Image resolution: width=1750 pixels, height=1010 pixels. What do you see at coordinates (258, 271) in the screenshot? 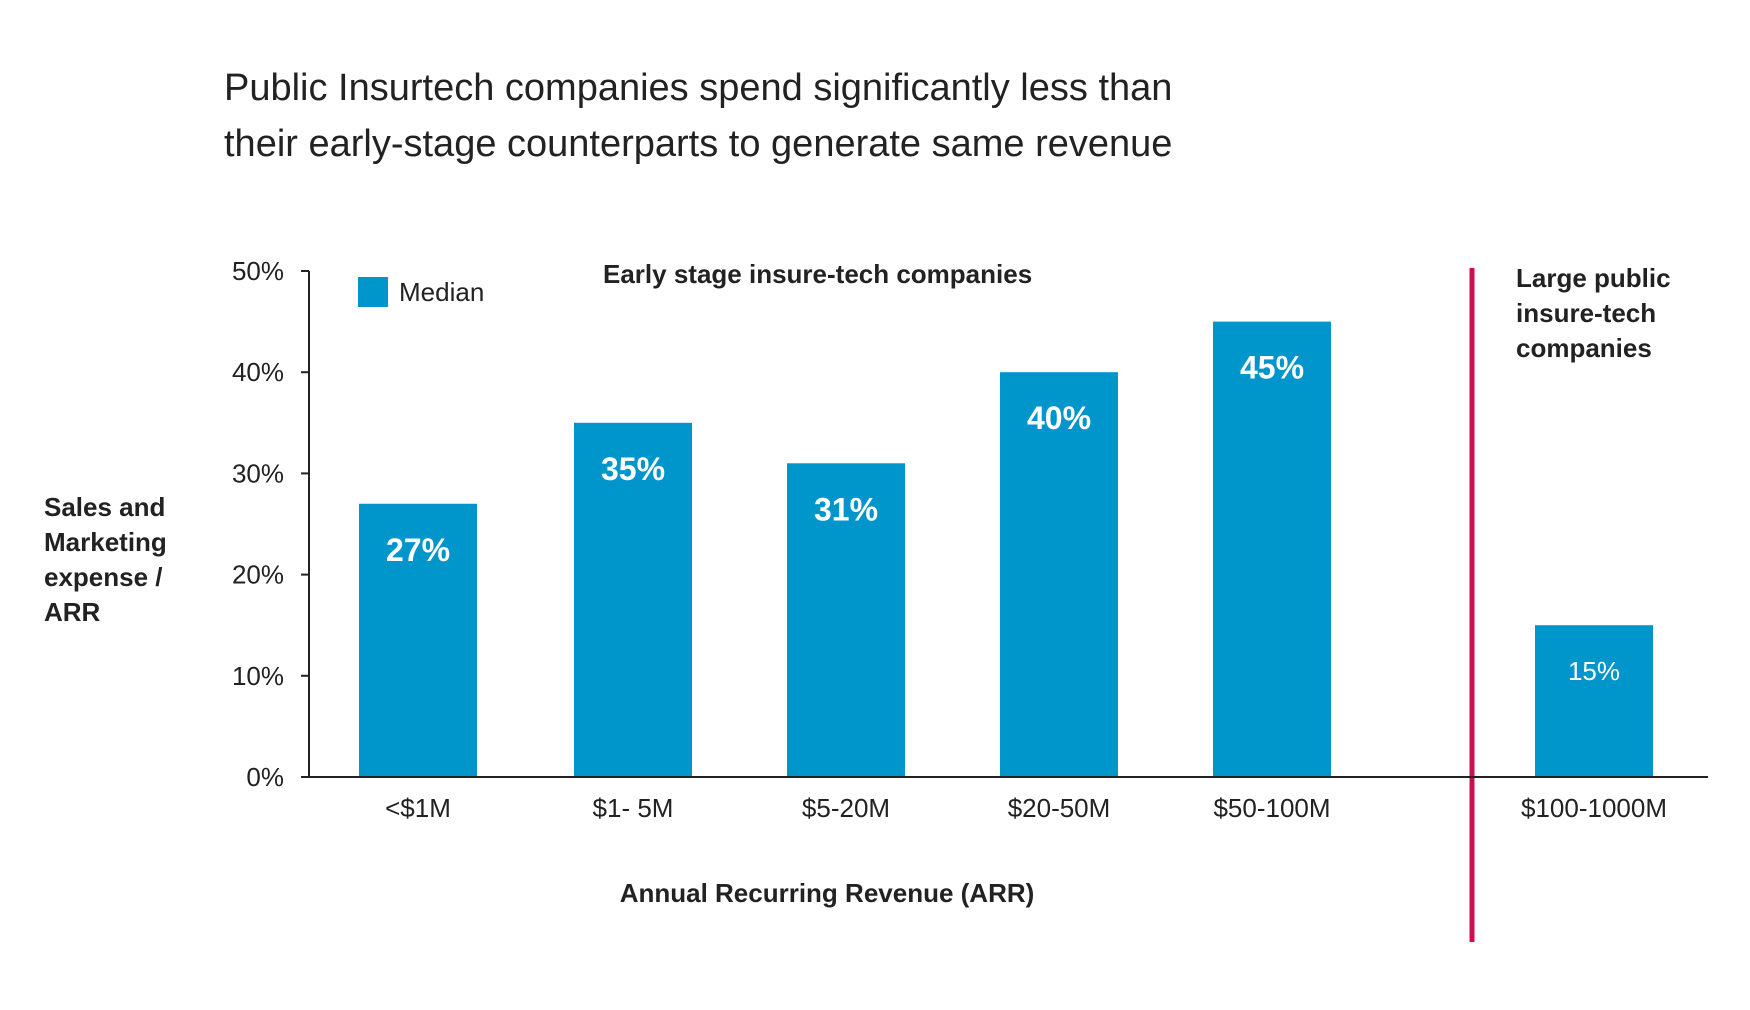
I see `y-tick-label: 50%` at bounding box center [258, 271].